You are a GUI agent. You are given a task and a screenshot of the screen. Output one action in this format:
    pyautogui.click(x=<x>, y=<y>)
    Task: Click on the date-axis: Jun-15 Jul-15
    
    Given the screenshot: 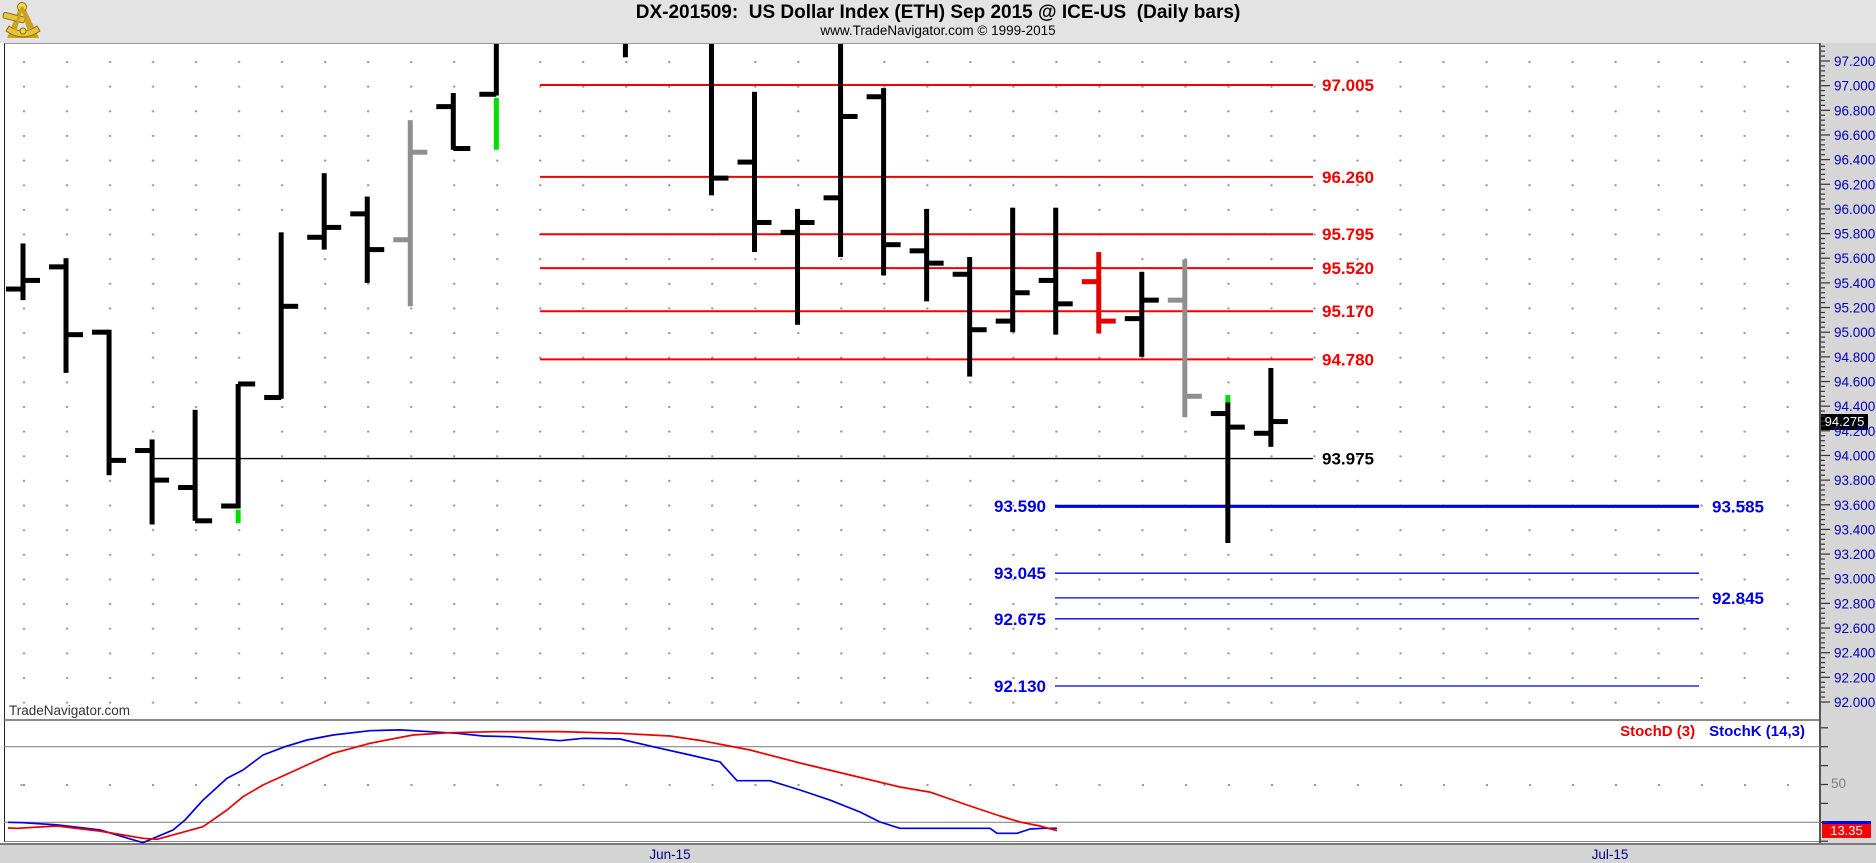 What is the action you would take?
    pyautogui.click(x=938, y=853)
    